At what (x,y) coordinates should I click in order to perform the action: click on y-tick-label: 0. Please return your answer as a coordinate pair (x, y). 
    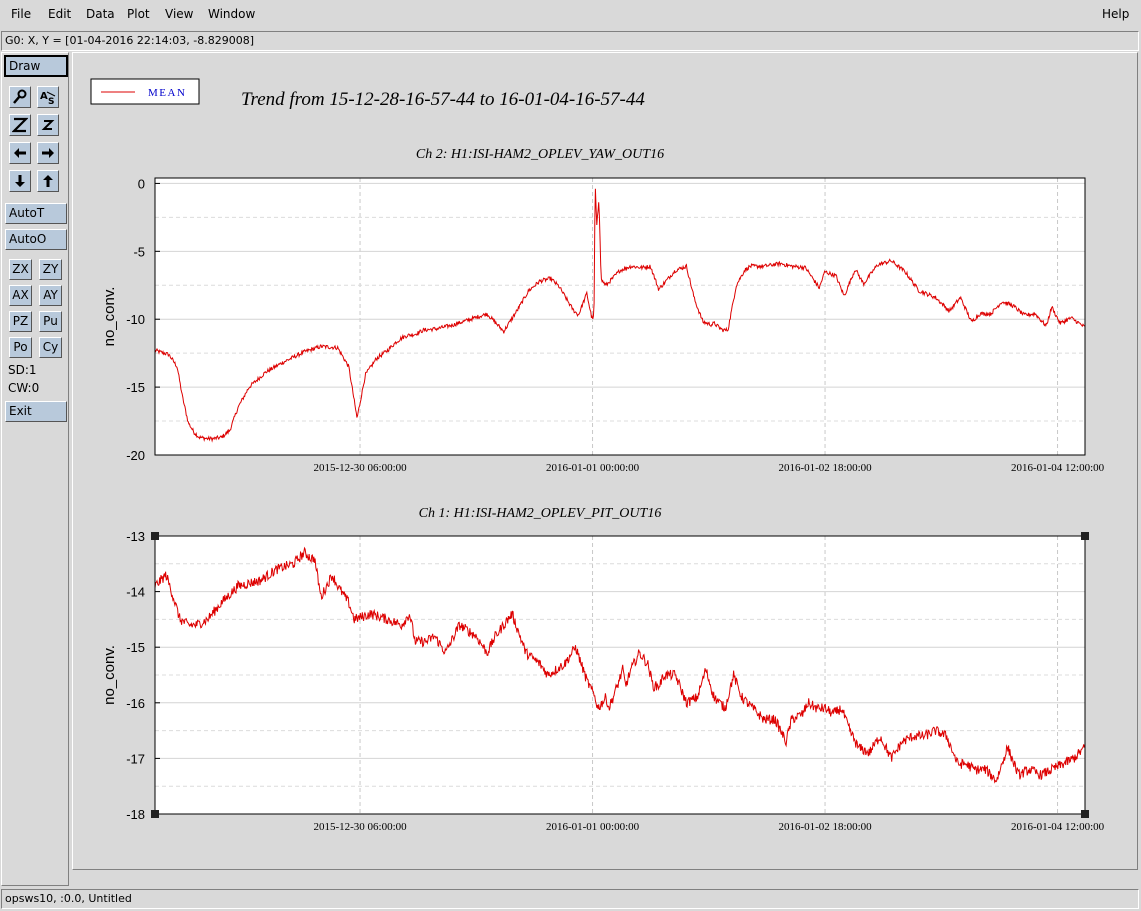
    Looking at the image, I should click on (141, 183).